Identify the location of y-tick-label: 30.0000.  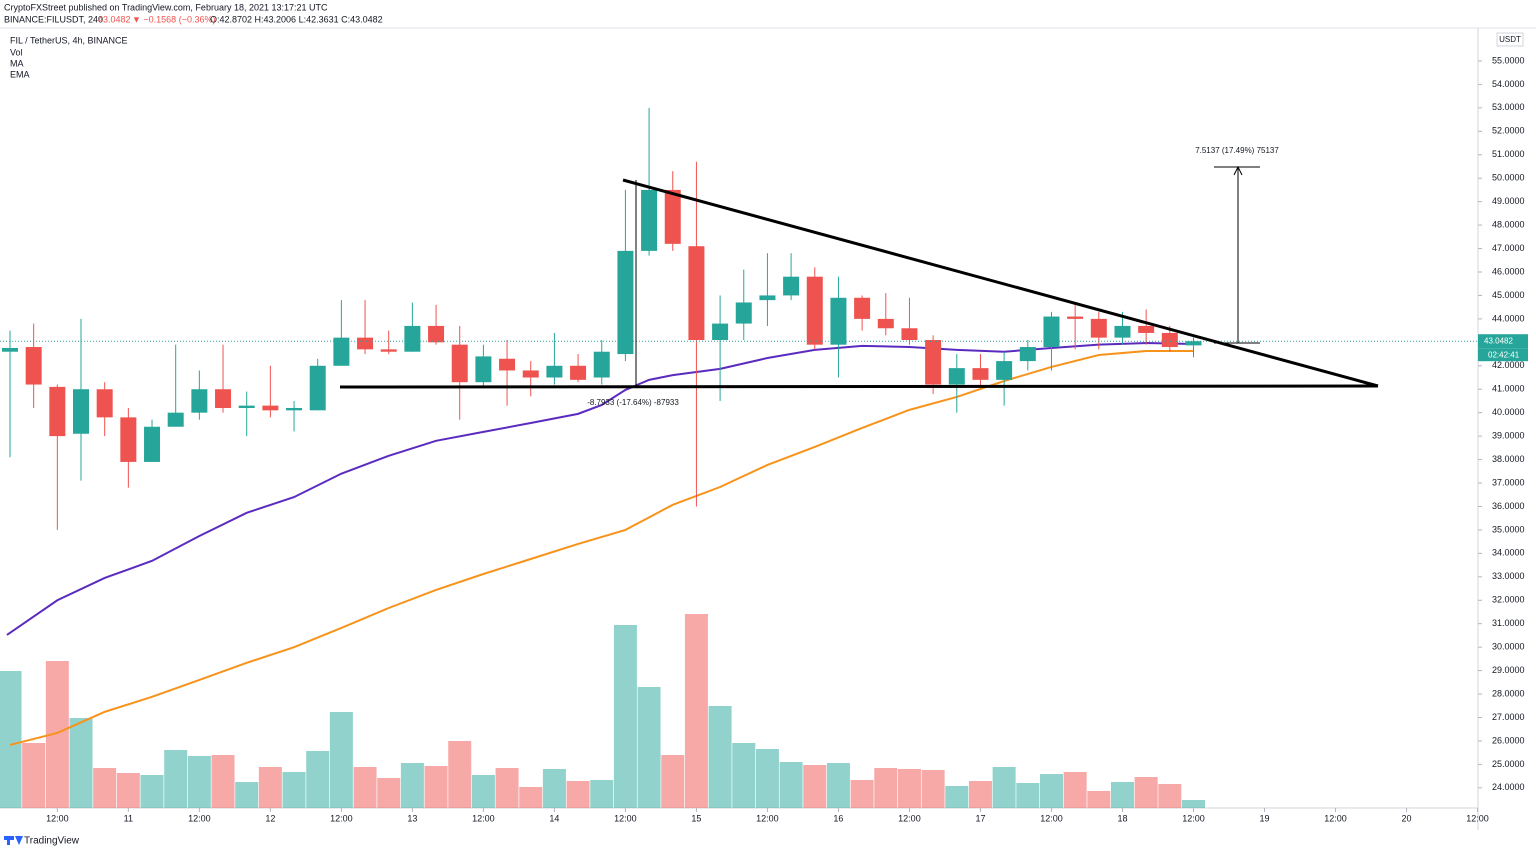
(1508, 647).